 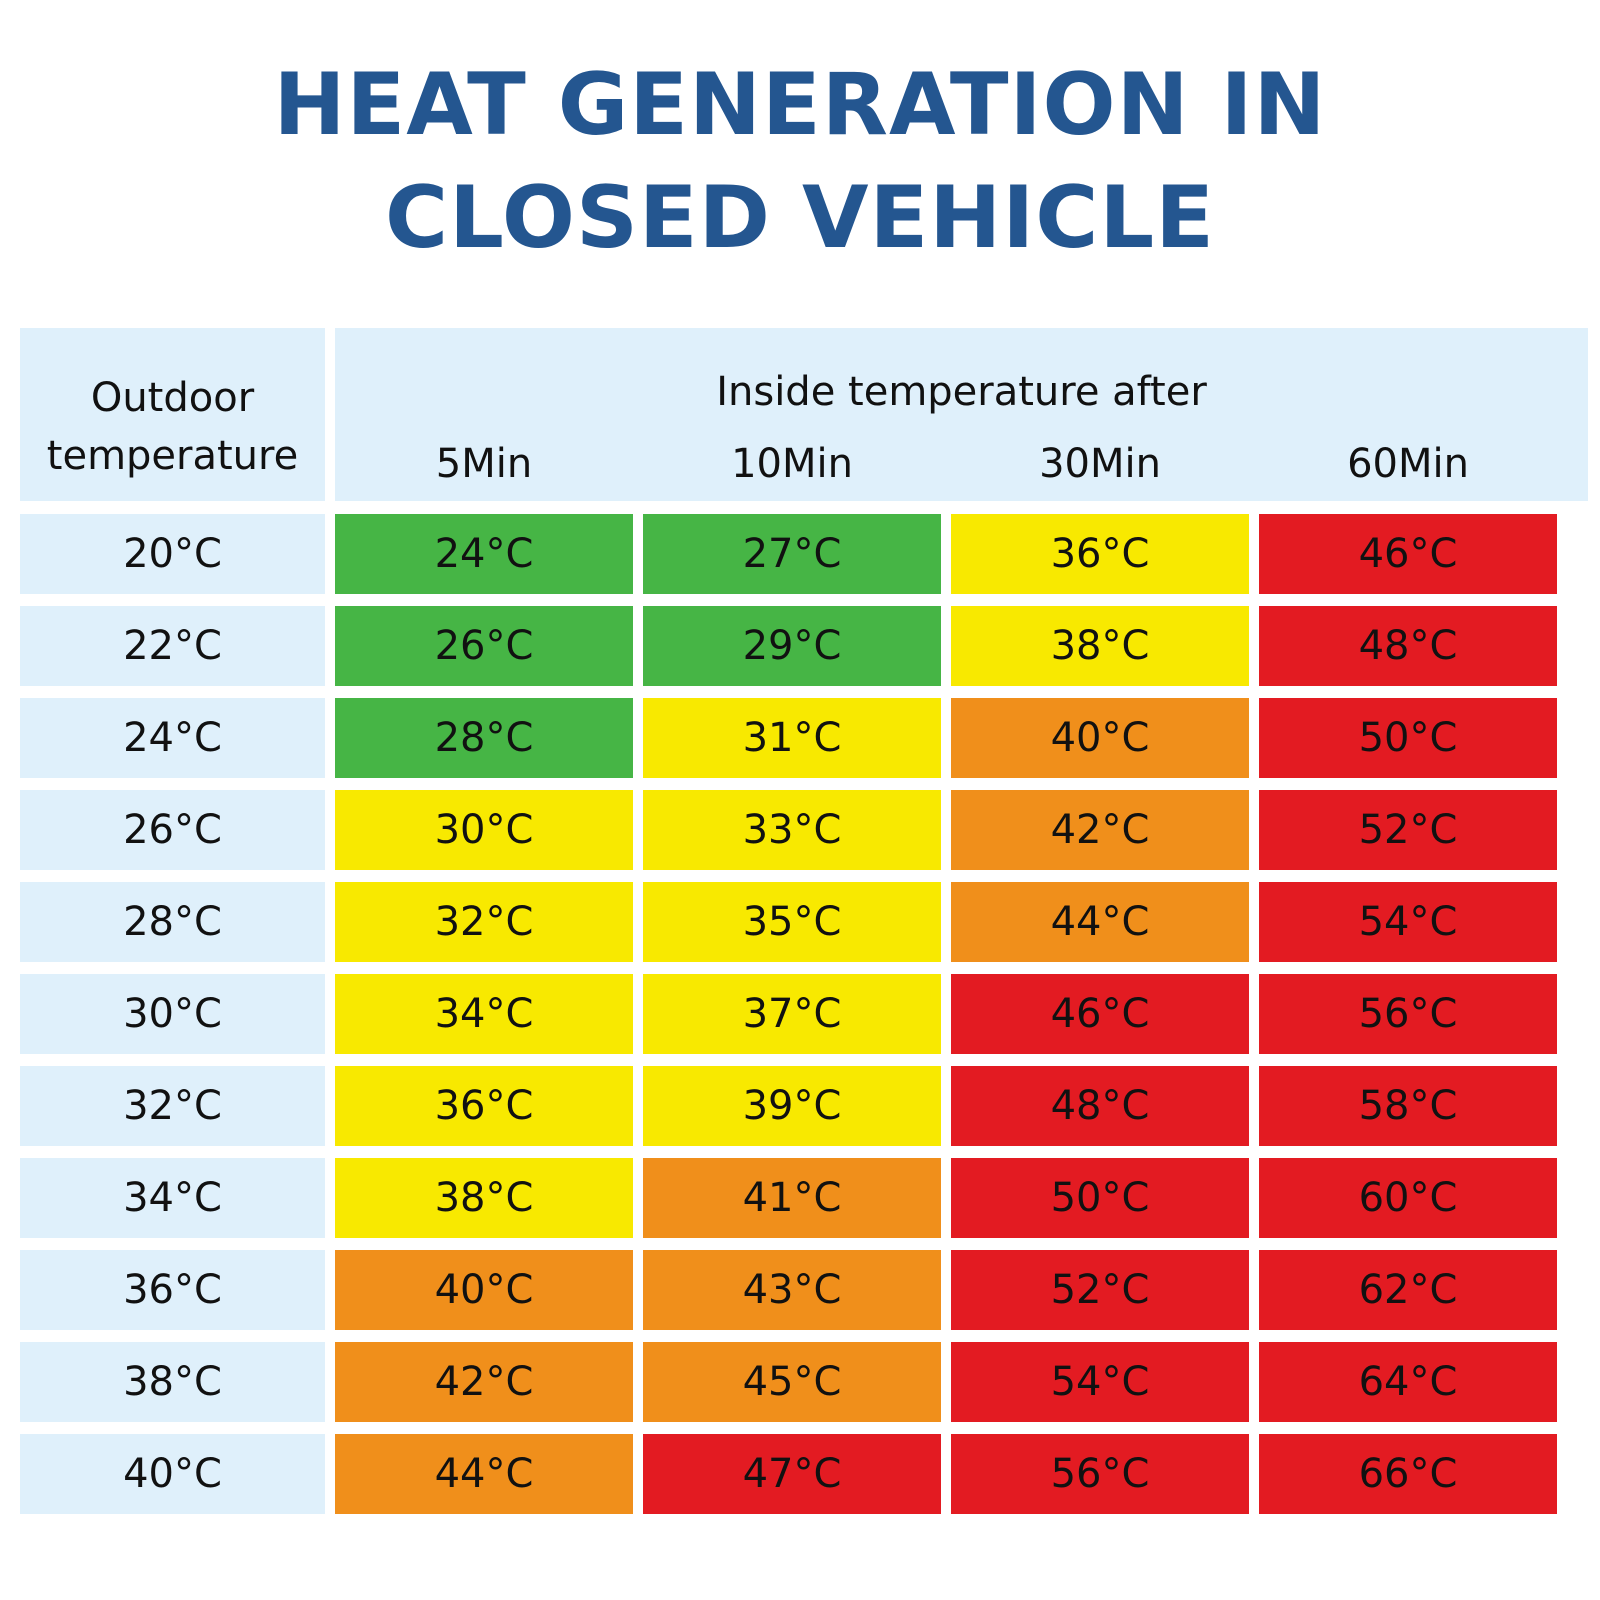 What do you see at coordinates (172, 922) in the screenshot?
I see `outdoor-temperature-cell: 28°C` at bounding box center [172, 922].